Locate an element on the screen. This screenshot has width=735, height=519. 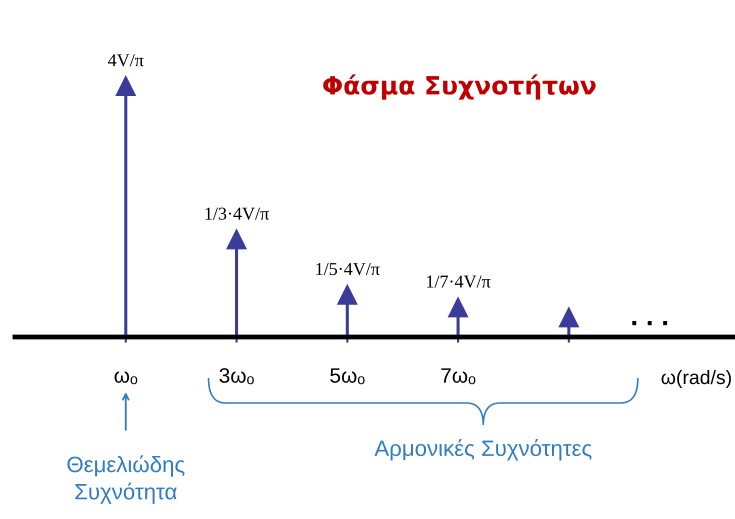
x-tick-label: ωₒ is located at coordinates (126, 377).